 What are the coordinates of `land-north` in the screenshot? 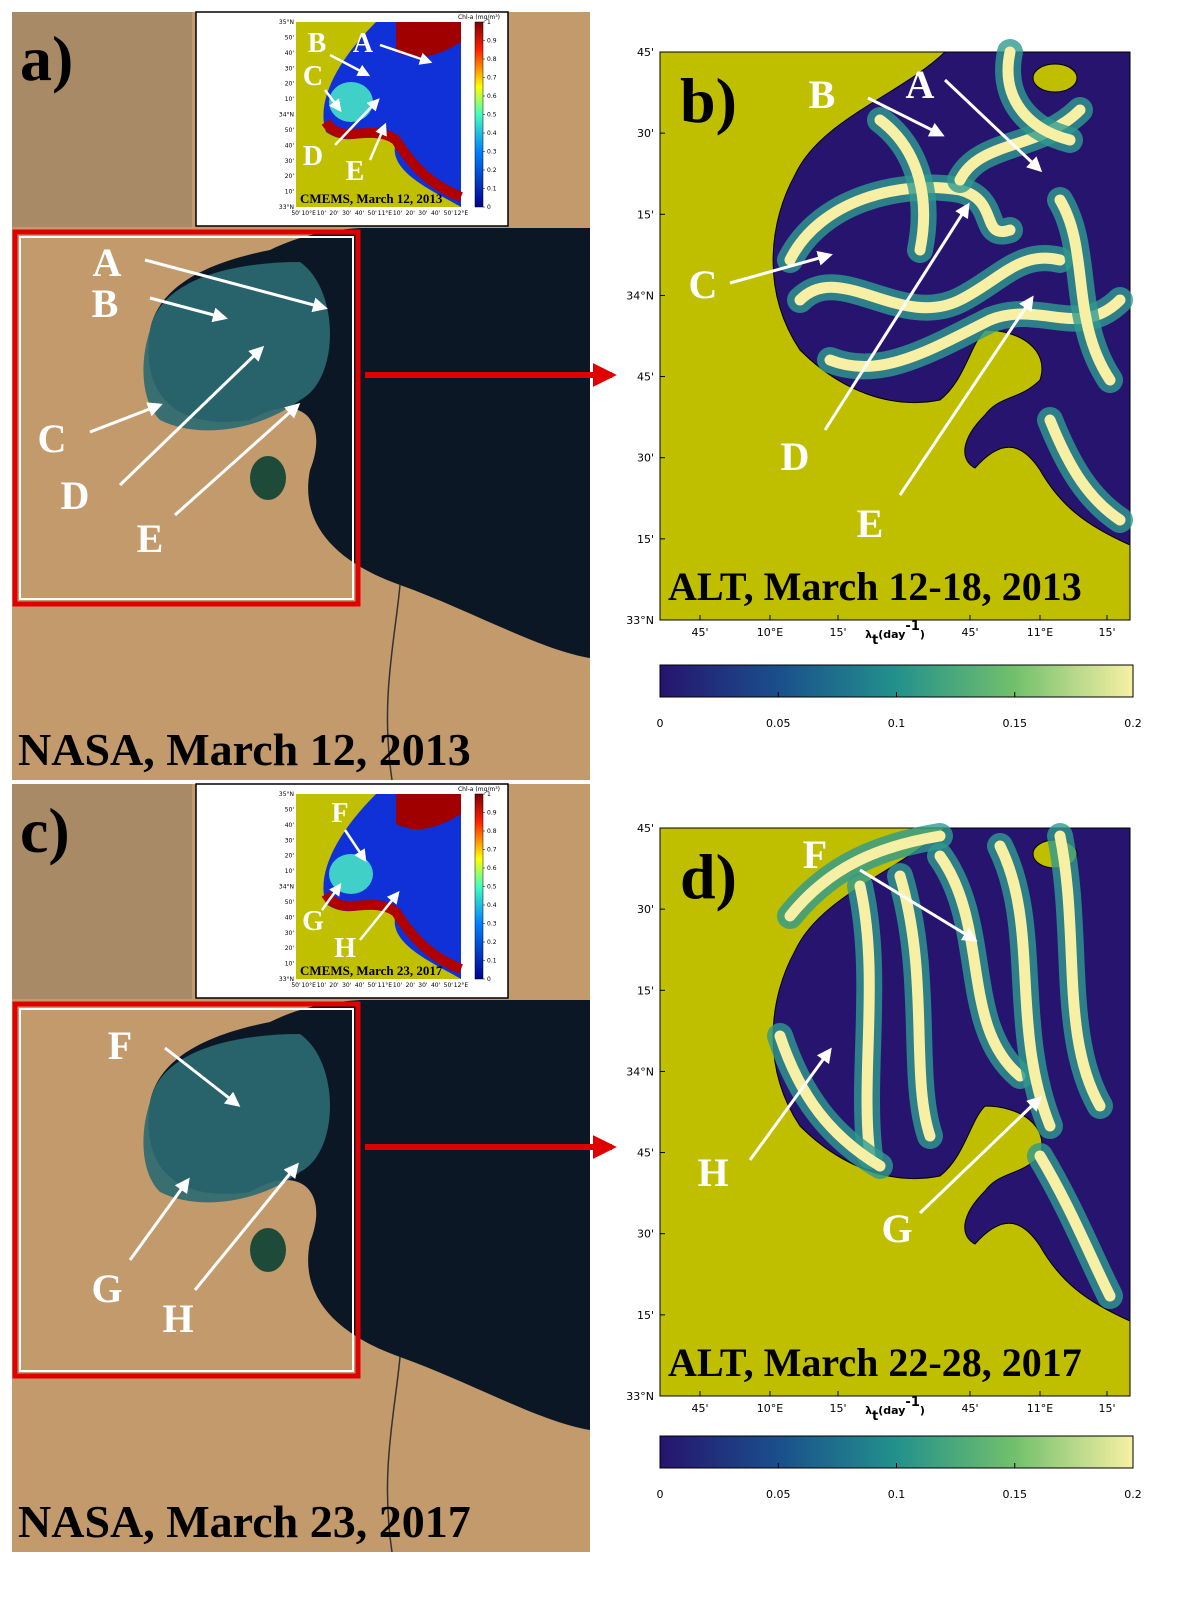 It's located at (102, 119).